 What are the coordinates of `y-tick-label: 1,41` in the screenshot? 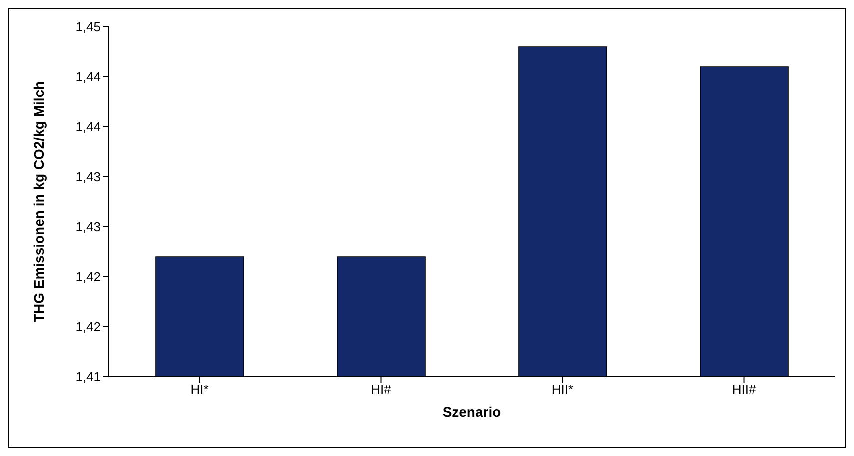 It's located at (88, 377).